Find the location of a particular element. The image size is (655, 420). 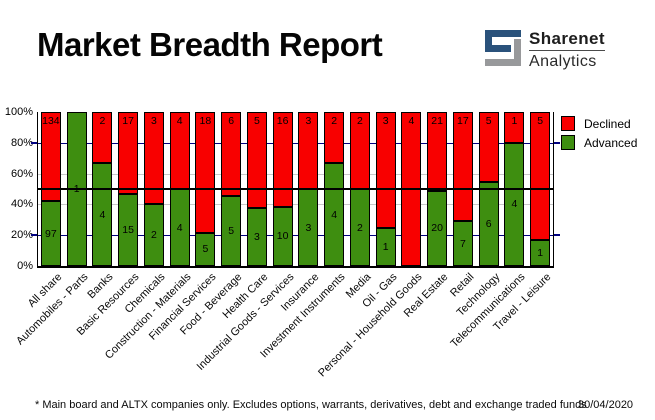

bar-declined-count: 134 is located at coordinates (51, 121).